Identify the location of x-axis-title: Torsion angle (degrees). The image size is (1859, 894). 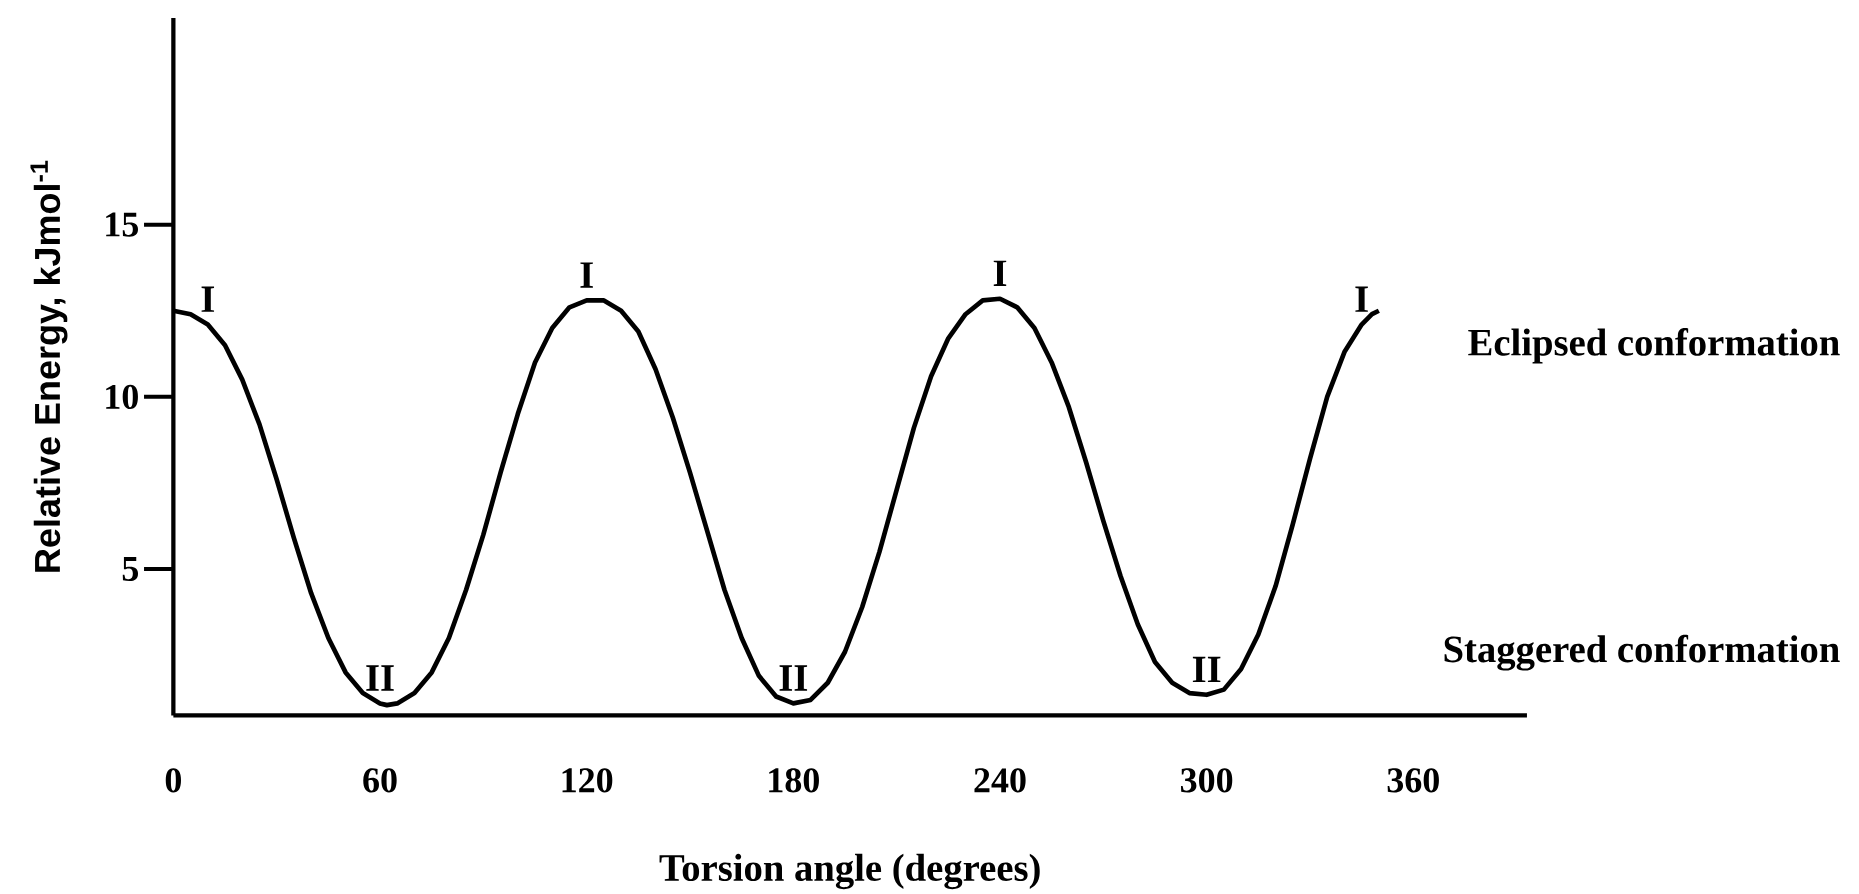
(849, 871).